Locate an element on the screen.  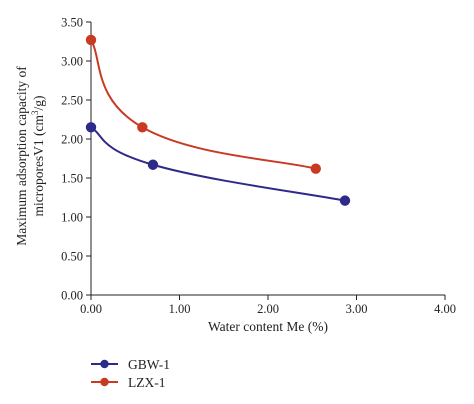
legend-item-lzx-1: LZX-1 is located at coordinates (128, 382).